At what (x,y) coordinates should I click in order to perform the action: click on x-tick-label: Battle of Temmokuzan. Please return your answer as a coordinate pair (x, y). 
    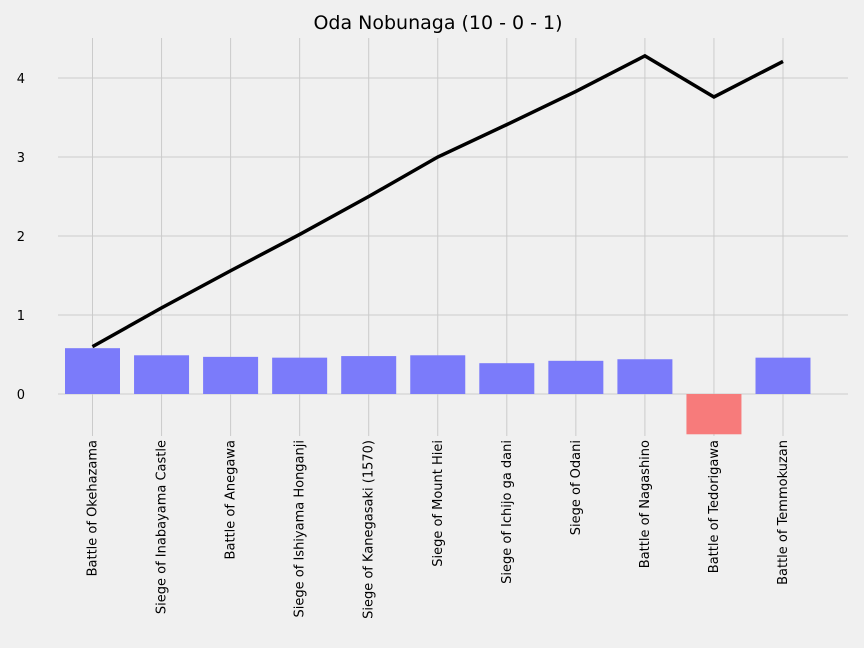
    Looking at the image, I should click on (783, 512).